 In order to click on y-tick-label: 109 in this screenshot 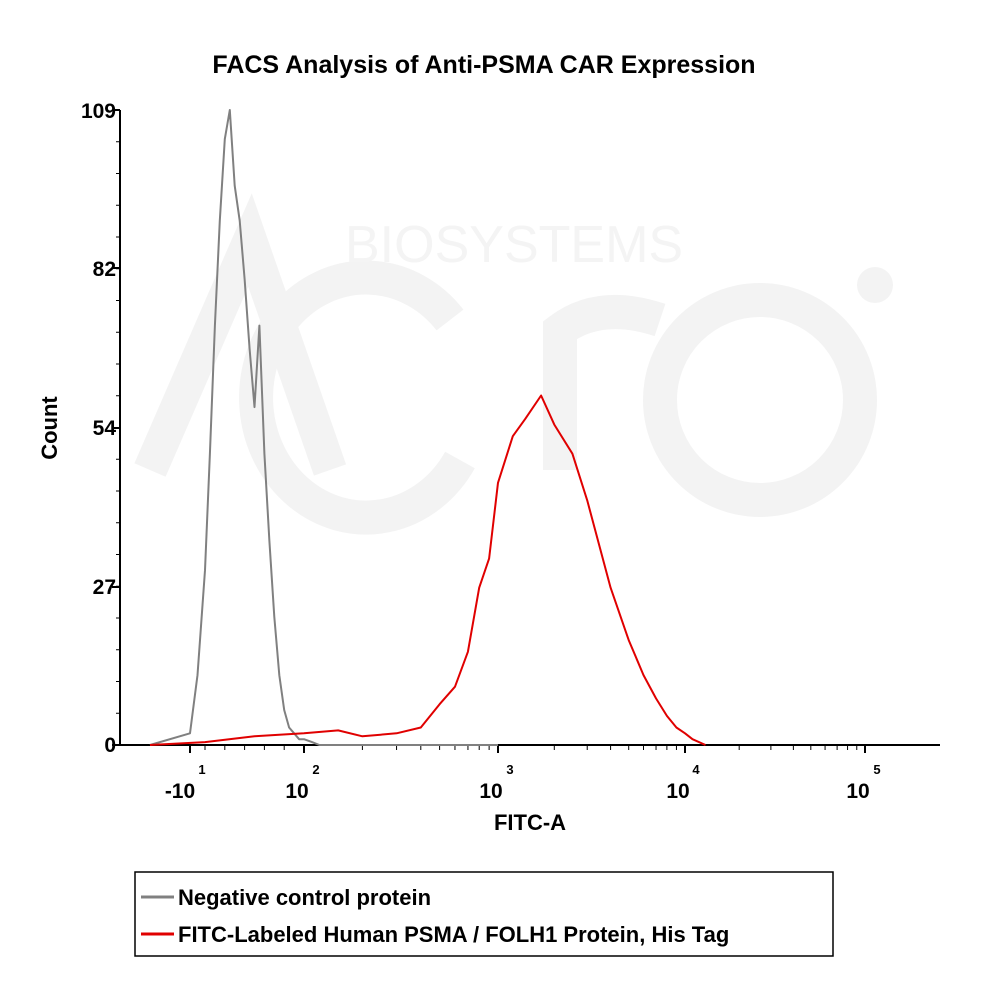, I will do `click(98, 111)`.